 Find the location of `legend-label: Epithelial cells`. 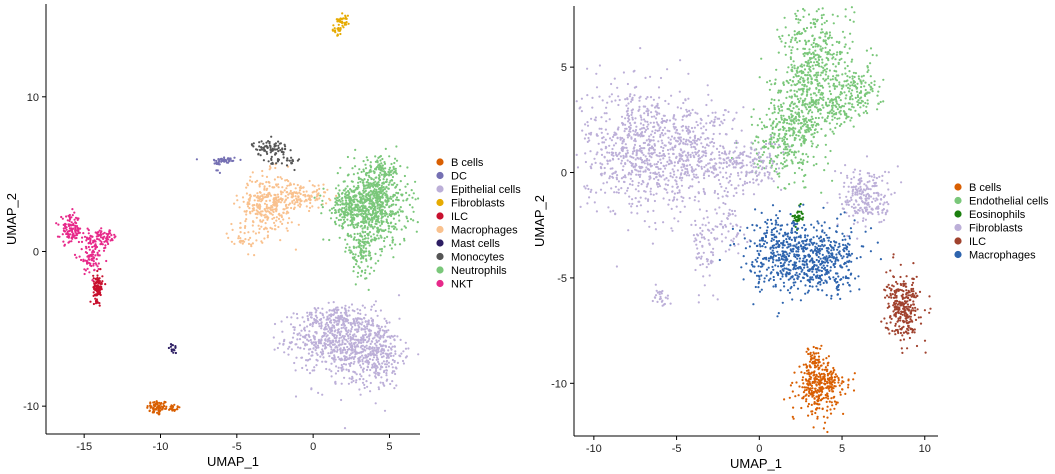

legend-label: Epithelial cells is located at coordinates (486, 190).